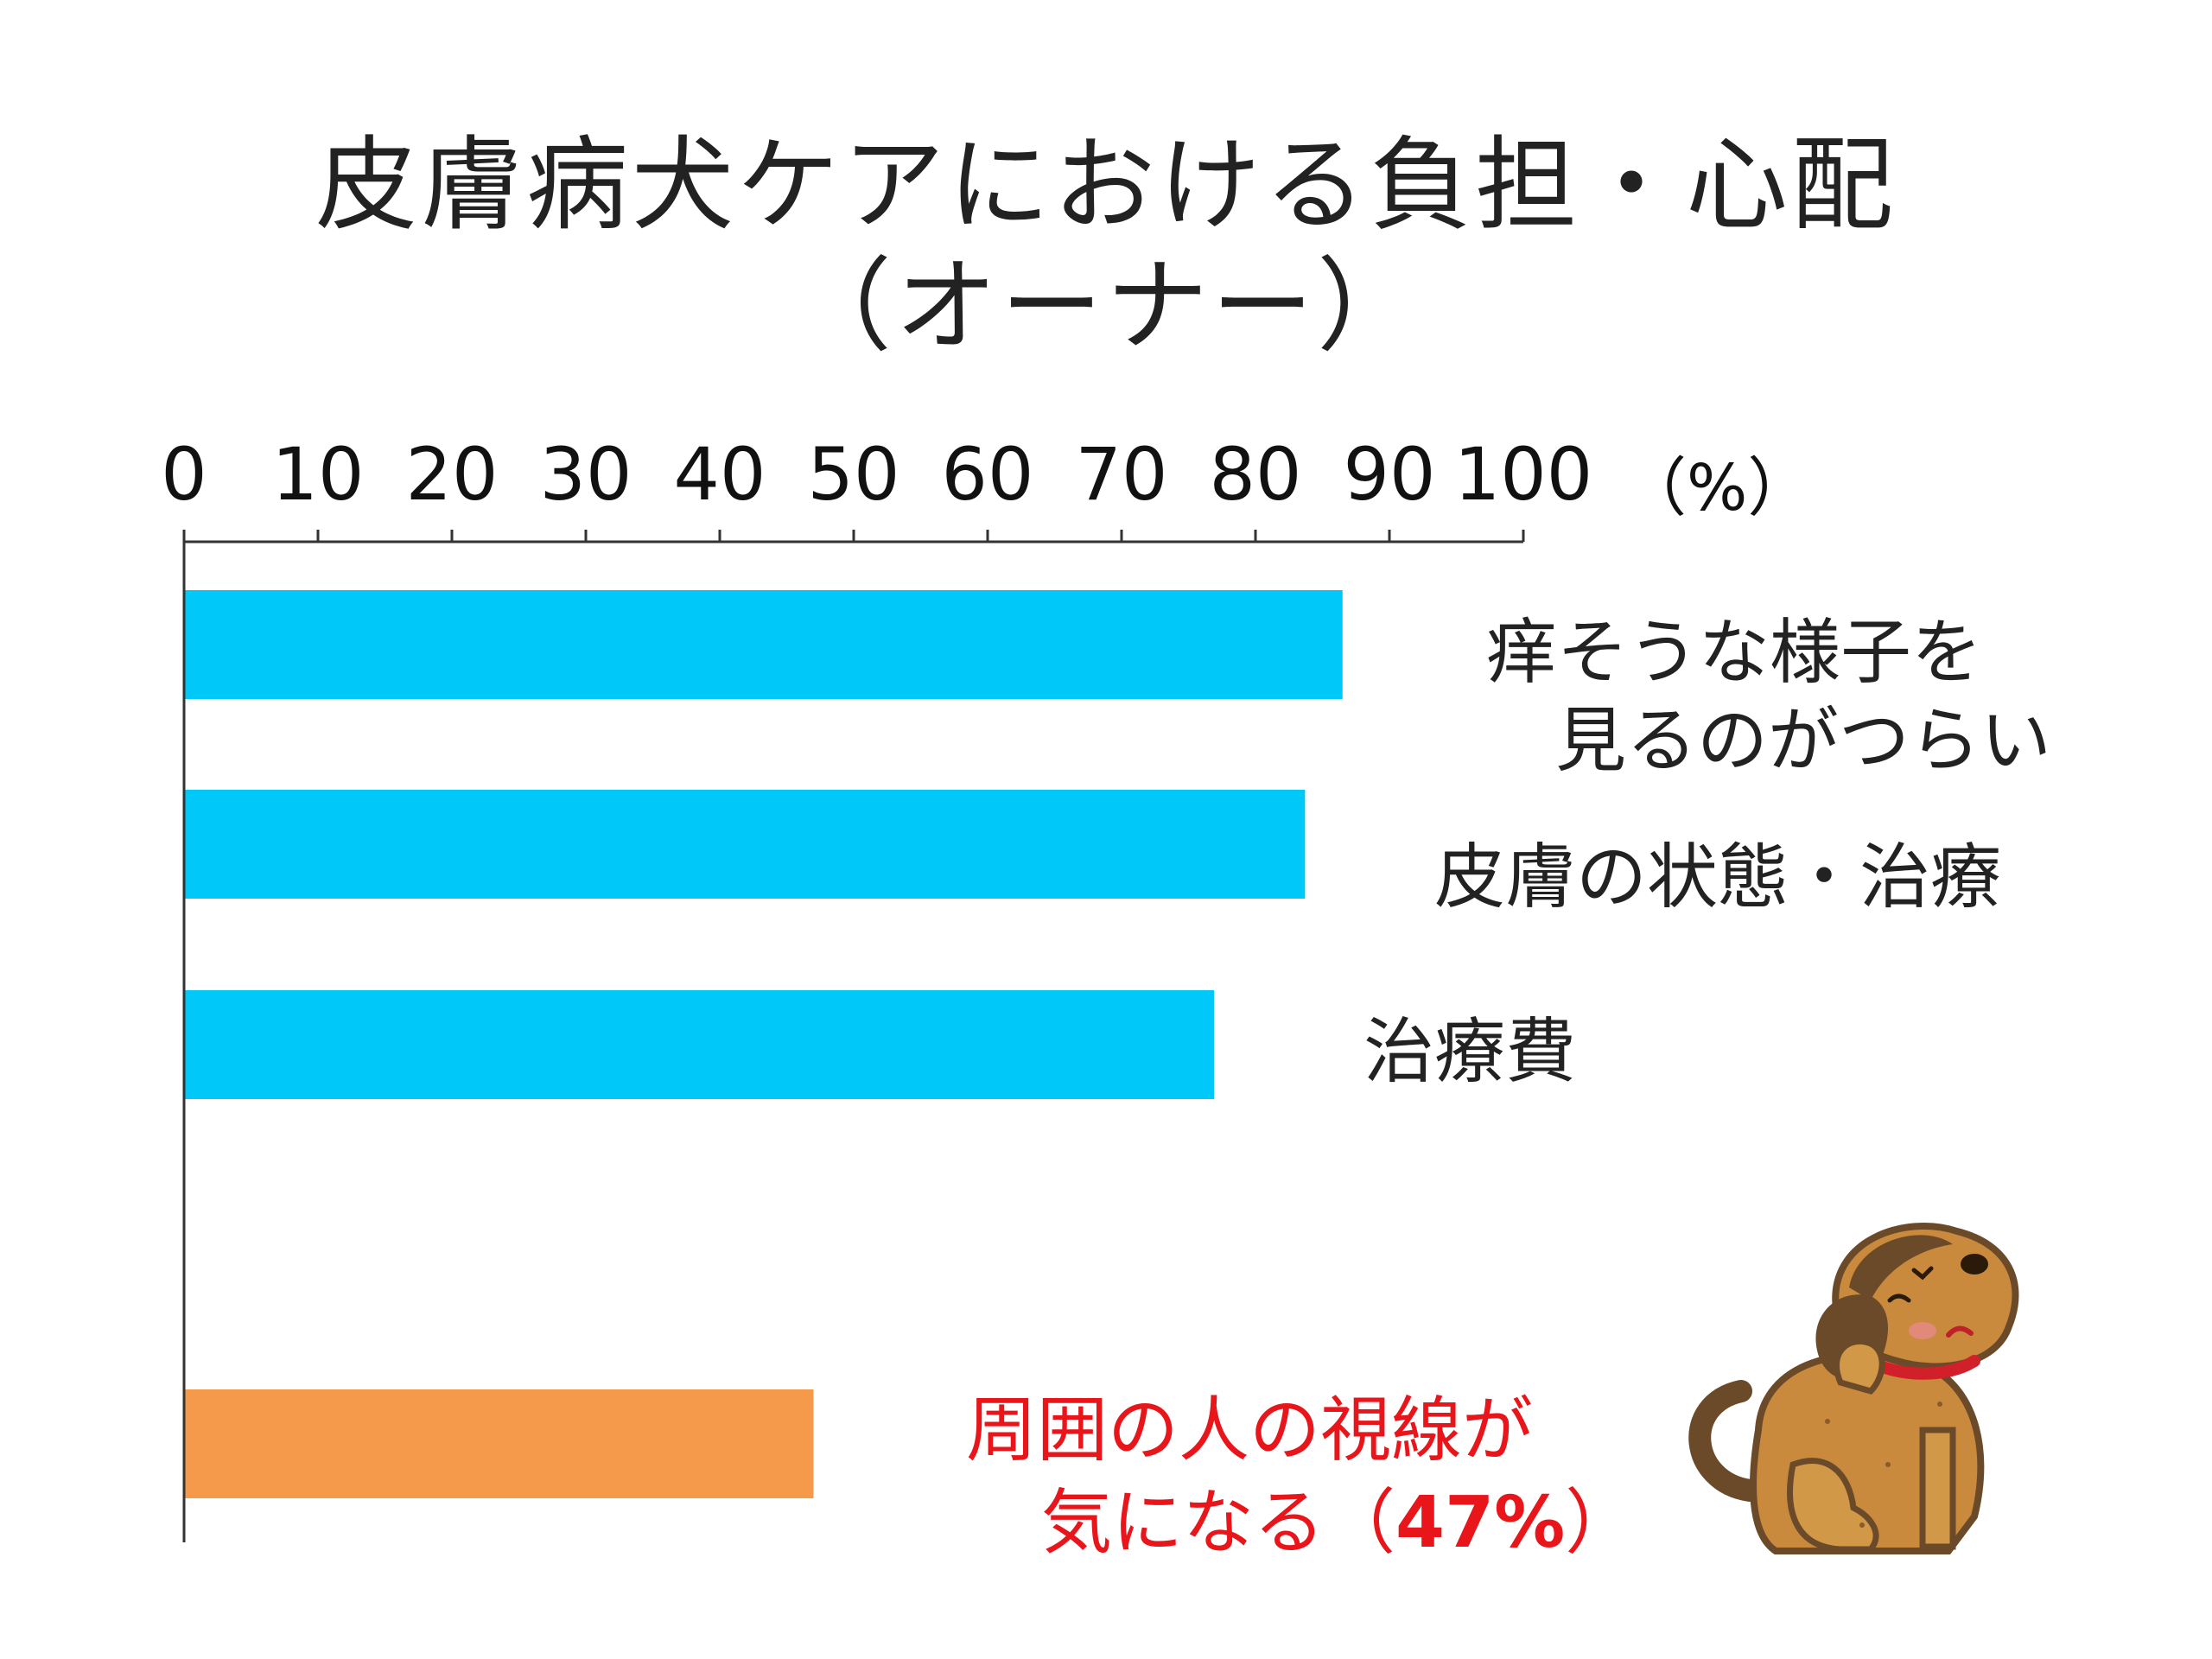 The image size is (2212, 1659). Describe the element at coordinates (318, 475) in the screenshot. I see `x-tick-label-1: 10` at that location.